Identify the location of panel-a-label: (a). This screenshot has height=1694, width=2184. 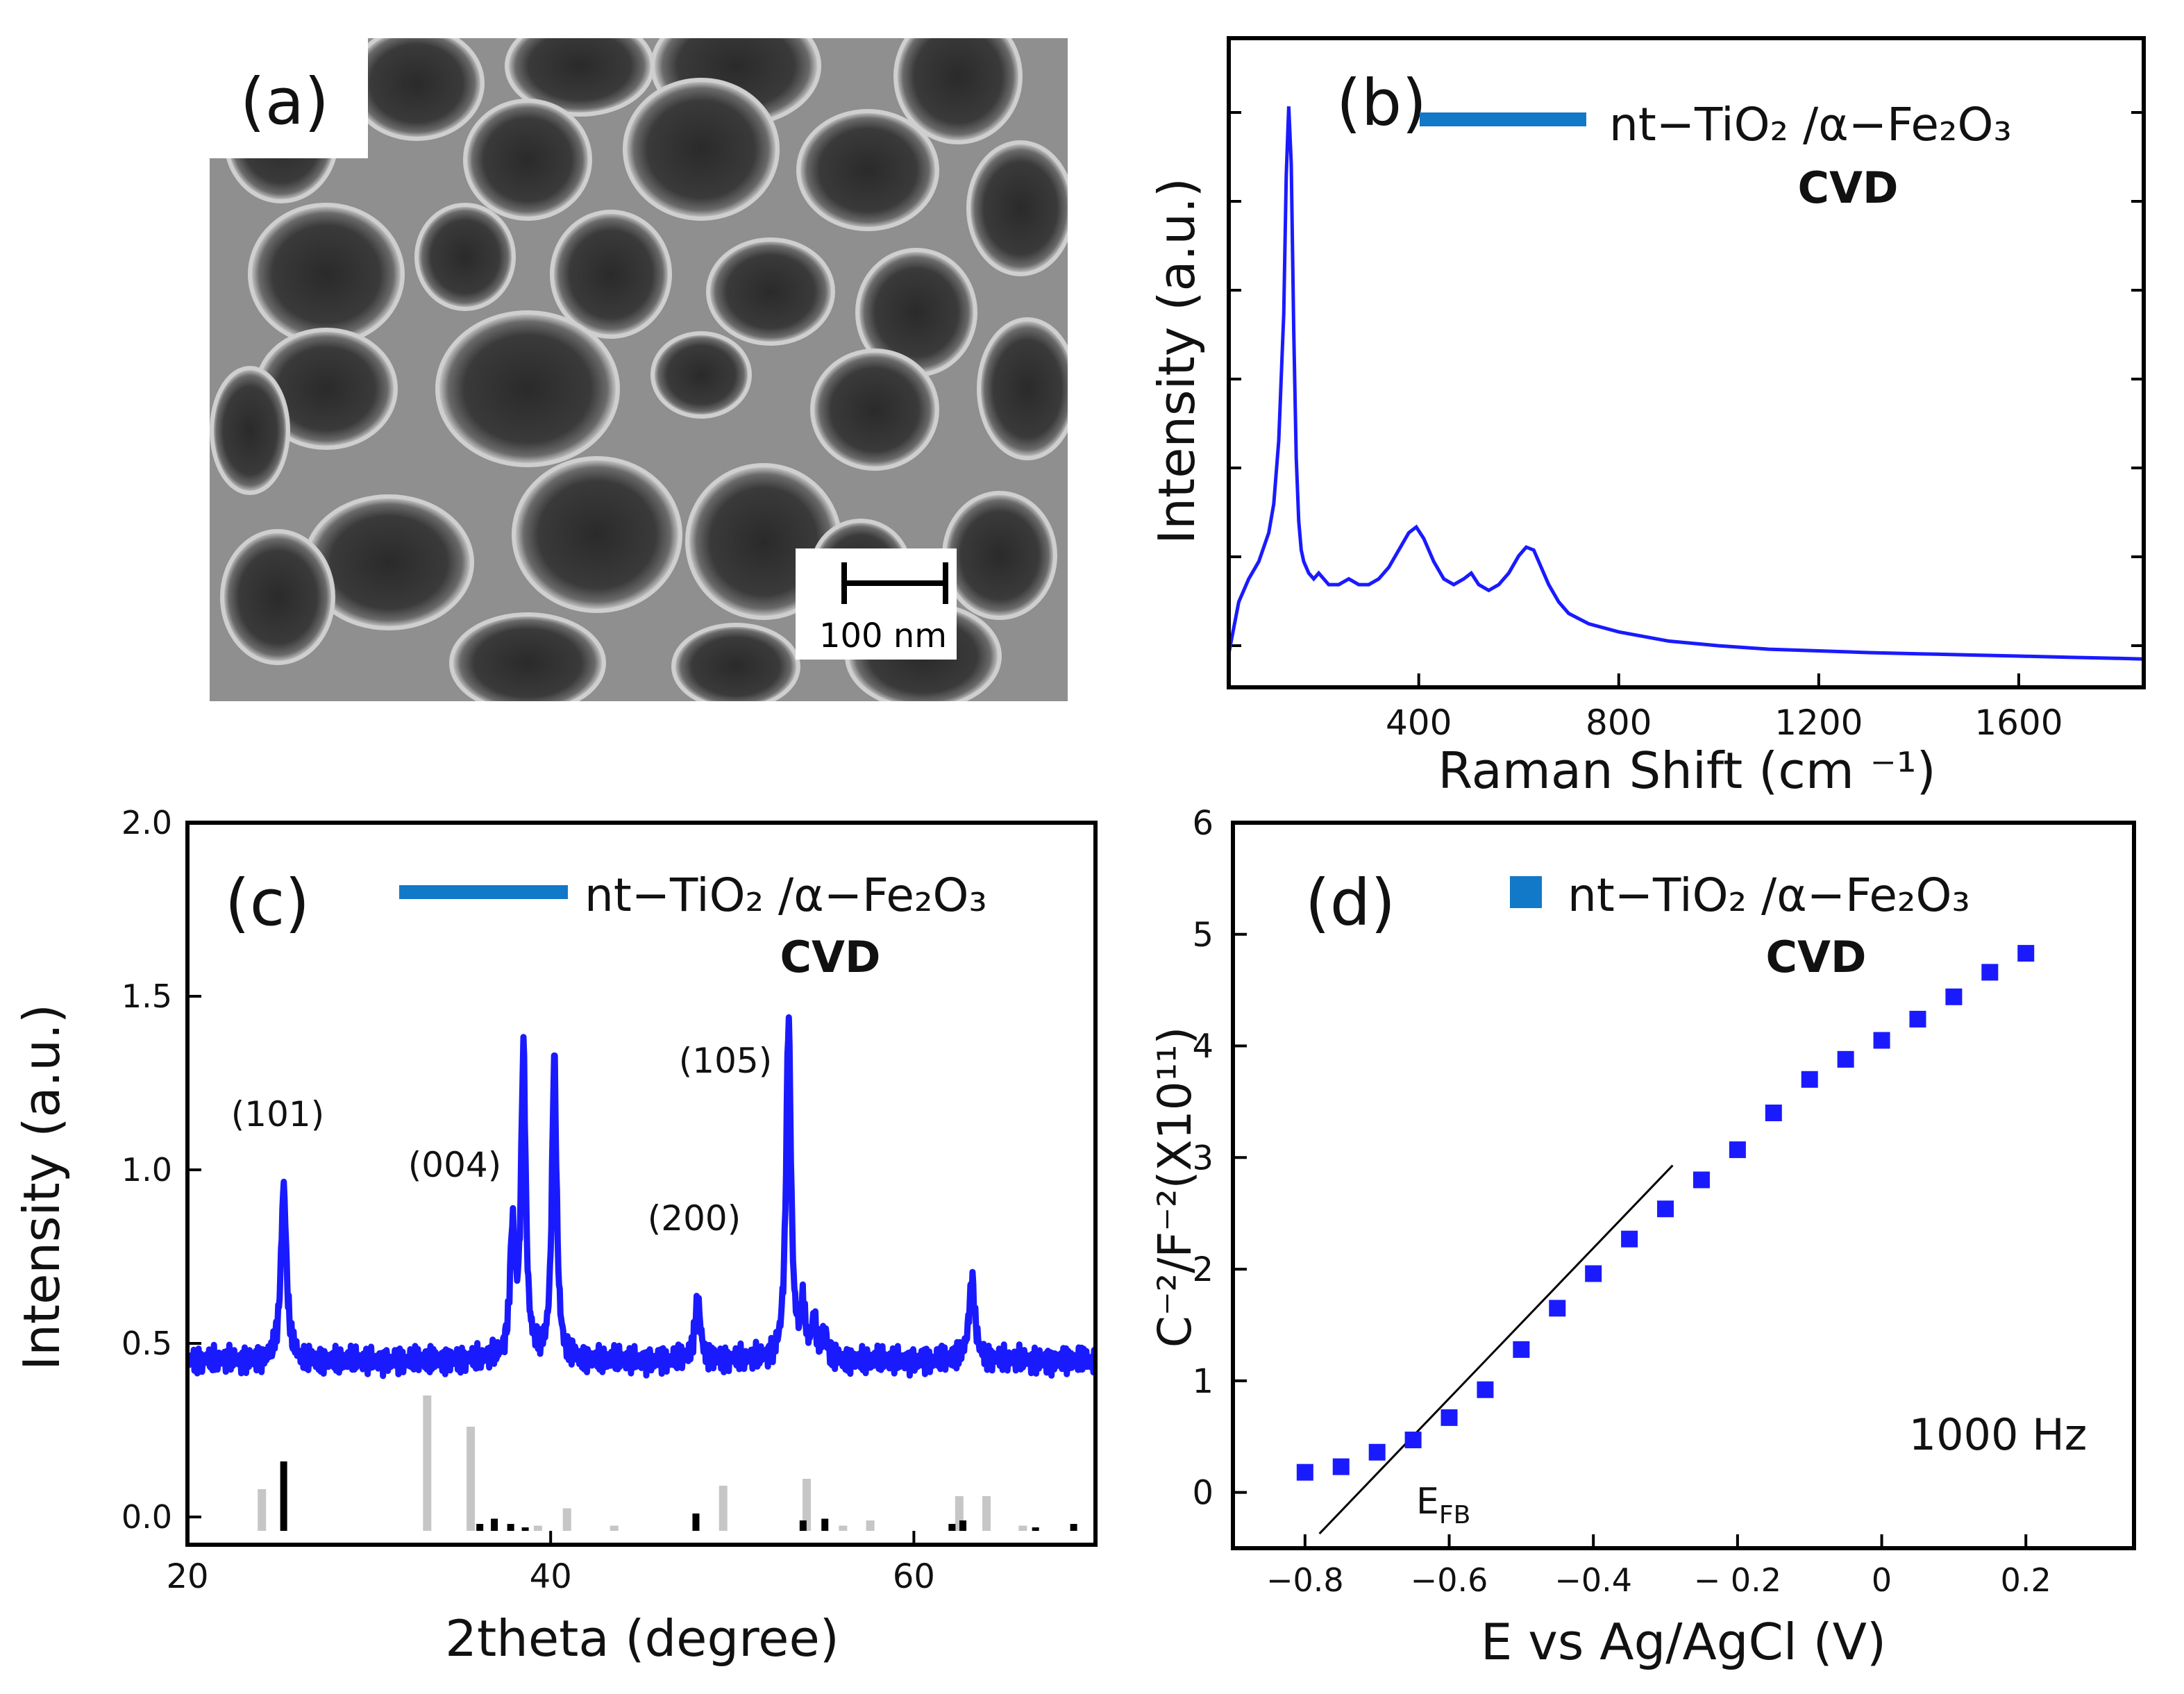
(284, 102).